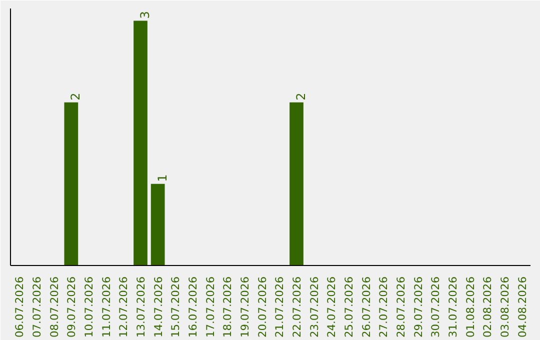 This screenshot has width=540, height=340. Describe the element at coordinates (19, 307) in the screenshot. I see `x-tick-label: 06.07.2026` at that location.